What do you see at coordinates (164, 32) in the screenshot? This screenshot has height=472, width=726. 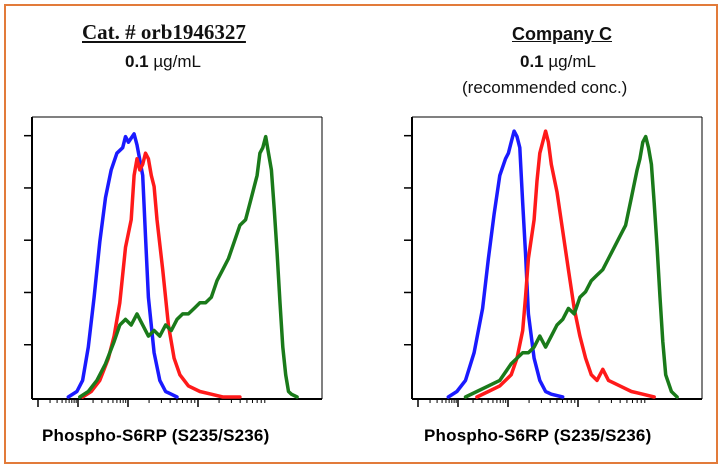 I see `panel1-title: Cat. # orb1946327` at bounding box center [164, 32].